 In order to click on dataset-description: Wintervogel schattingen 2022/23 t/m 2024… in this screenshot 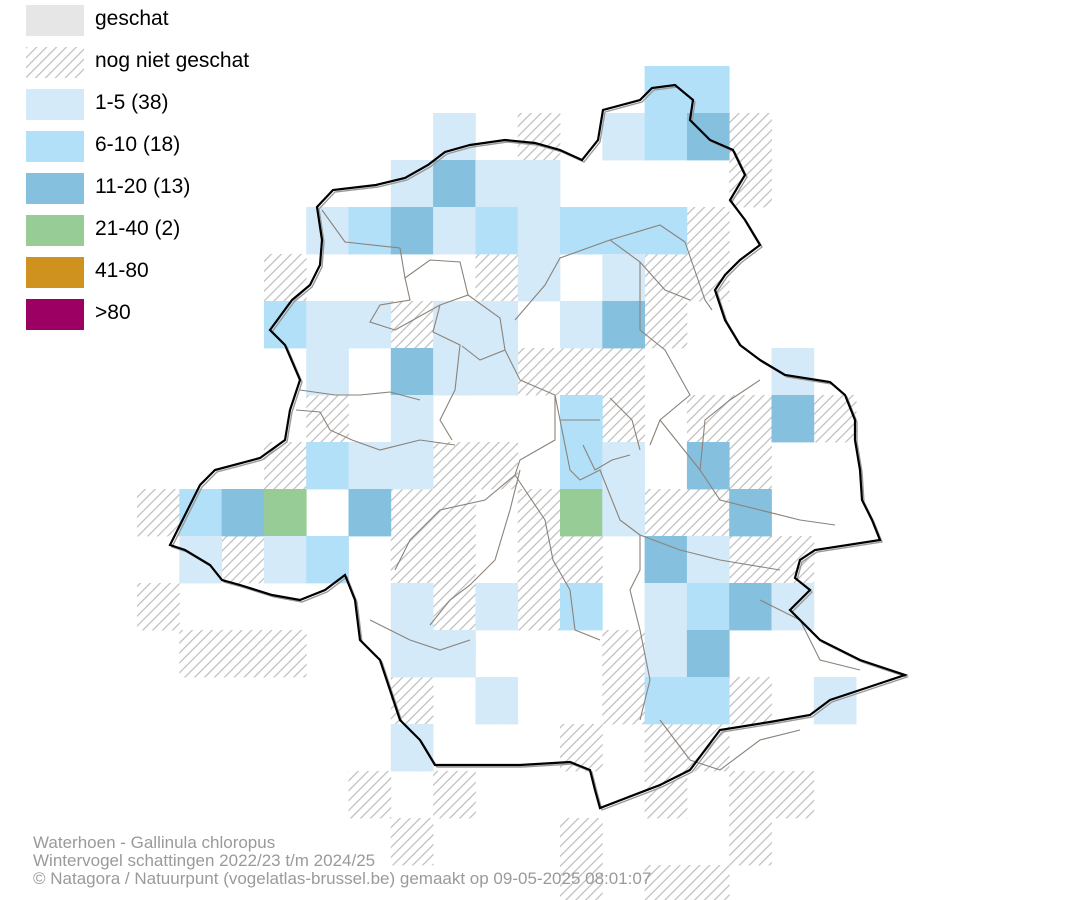, I will do `click(204, 860)`.